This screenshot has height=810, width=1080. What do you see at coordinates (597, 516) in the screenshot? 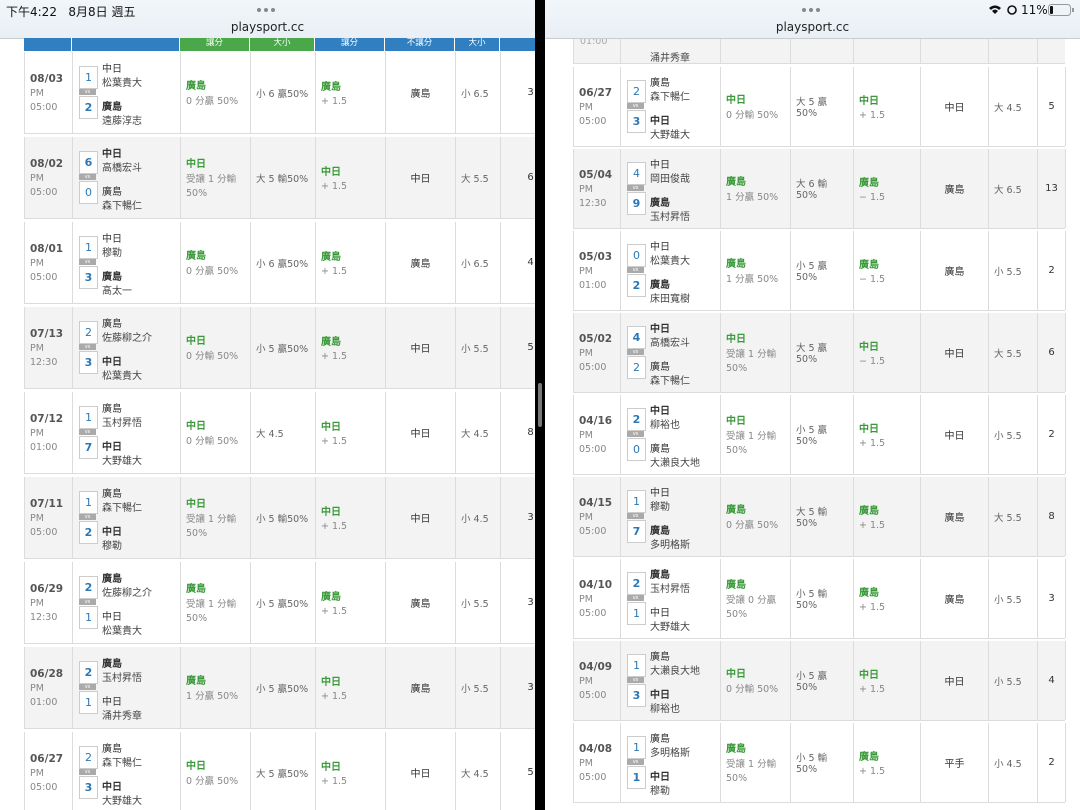
I see `date-cell: 04/15 PM 05:00` at bounding box center [597, 516].